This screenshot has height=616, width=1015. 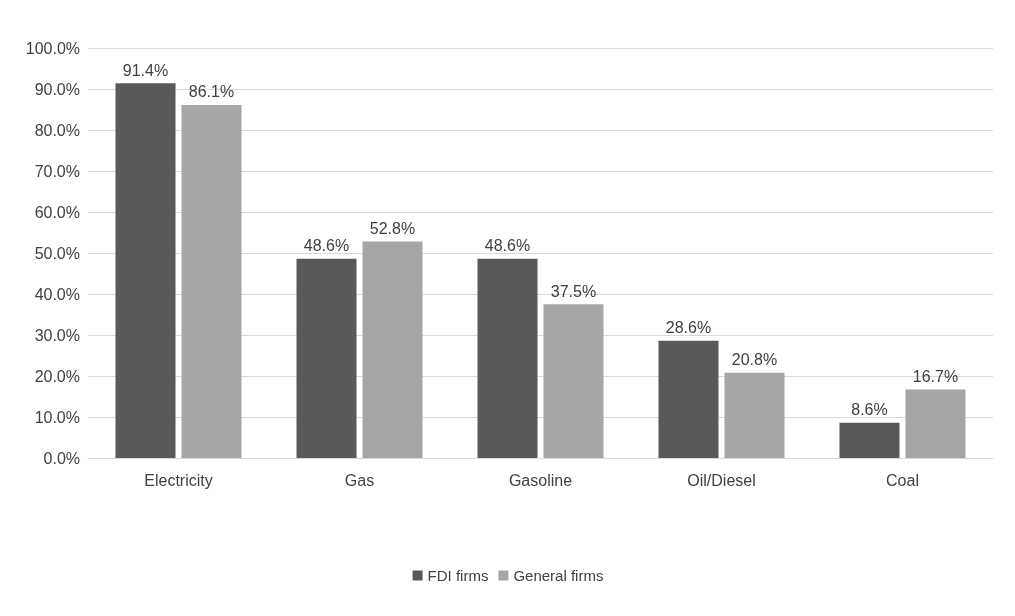 What do you see at coordinates (688, 328) in the screenshot?
I see `data-label: 28.6%` at bounding box center [688, 328].